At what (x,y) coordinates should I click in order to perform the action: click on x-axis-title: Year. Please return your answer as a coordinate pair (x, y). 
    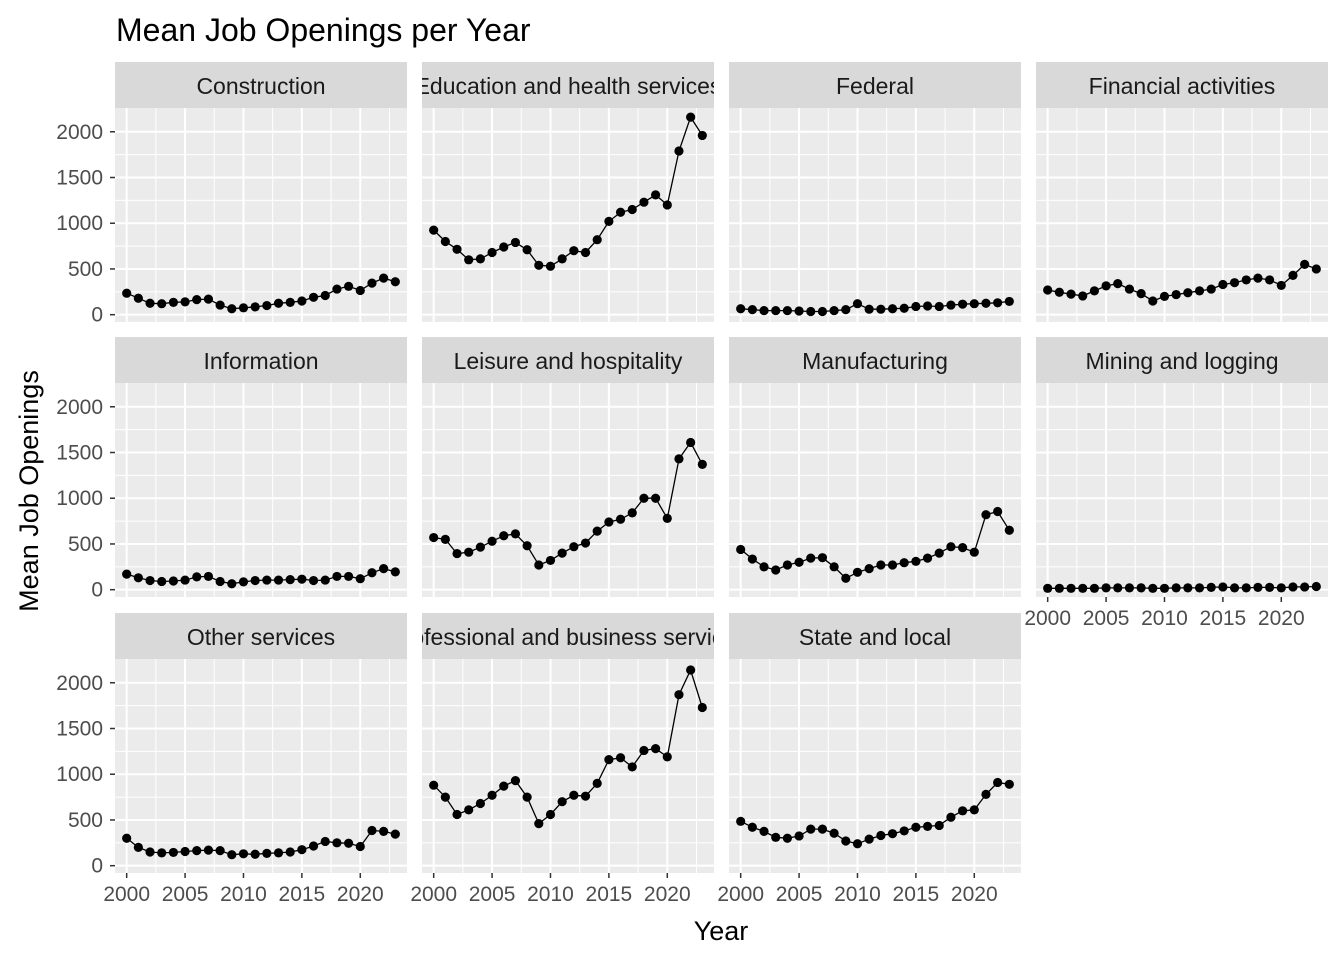
    Looking at the image, I should click on (721, 931).